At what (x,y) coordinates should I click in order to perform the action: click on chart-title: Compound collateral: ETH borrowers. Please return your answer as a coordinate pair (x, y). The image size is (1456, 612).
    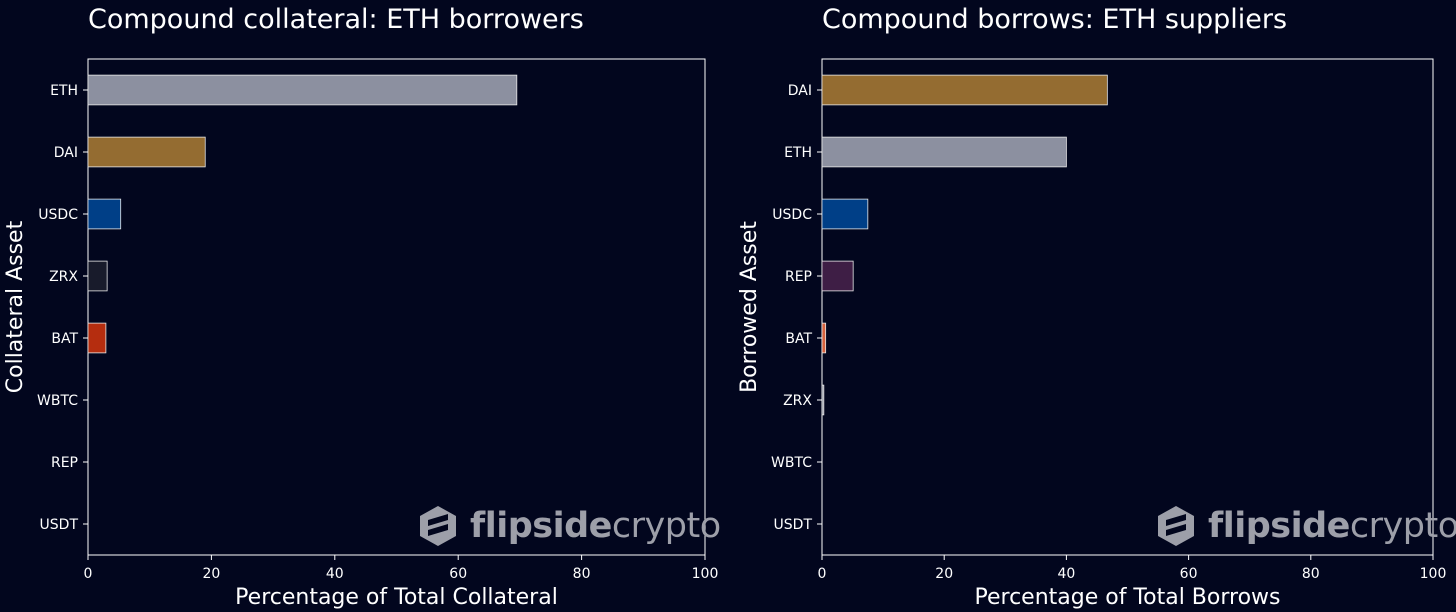
    Looking at the image, I should click on (336, 19).